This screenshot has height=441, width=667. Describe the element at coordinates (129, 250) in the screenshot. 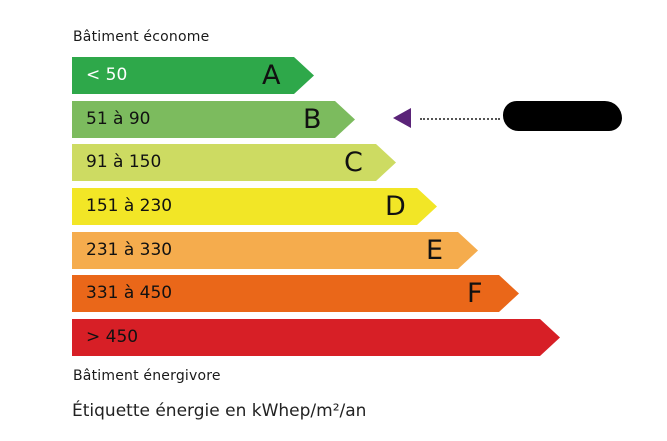

I see `class-range: 231 à 330` at that location.